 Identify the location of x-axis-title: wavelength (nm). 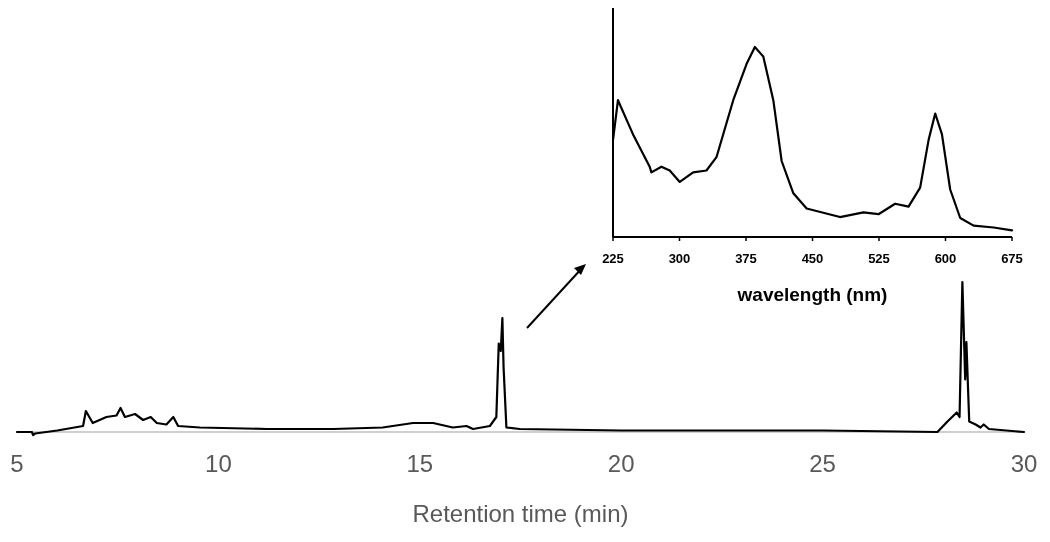
(812, 294).